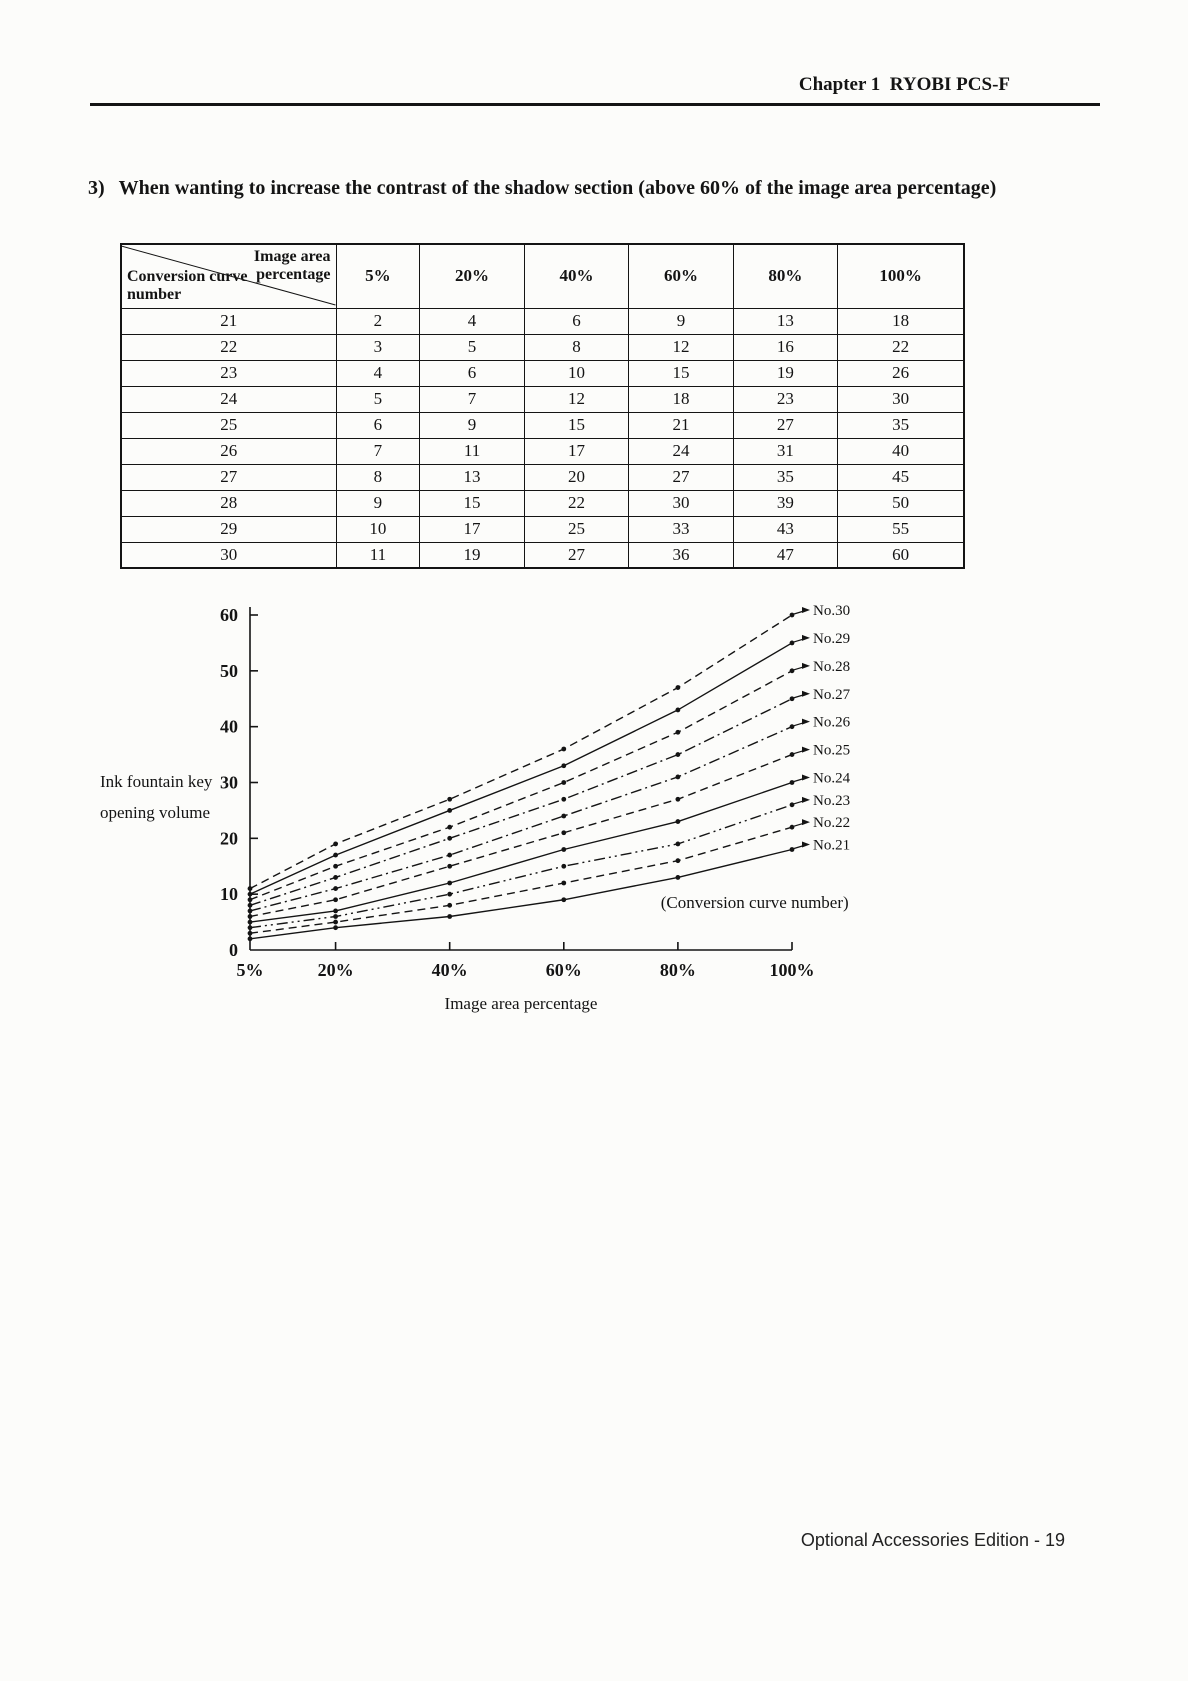 Image resolution: width=1188 pixels, height=1681 pixels. I want to click on chart-series-no-26: No.26, so click(549, 814).